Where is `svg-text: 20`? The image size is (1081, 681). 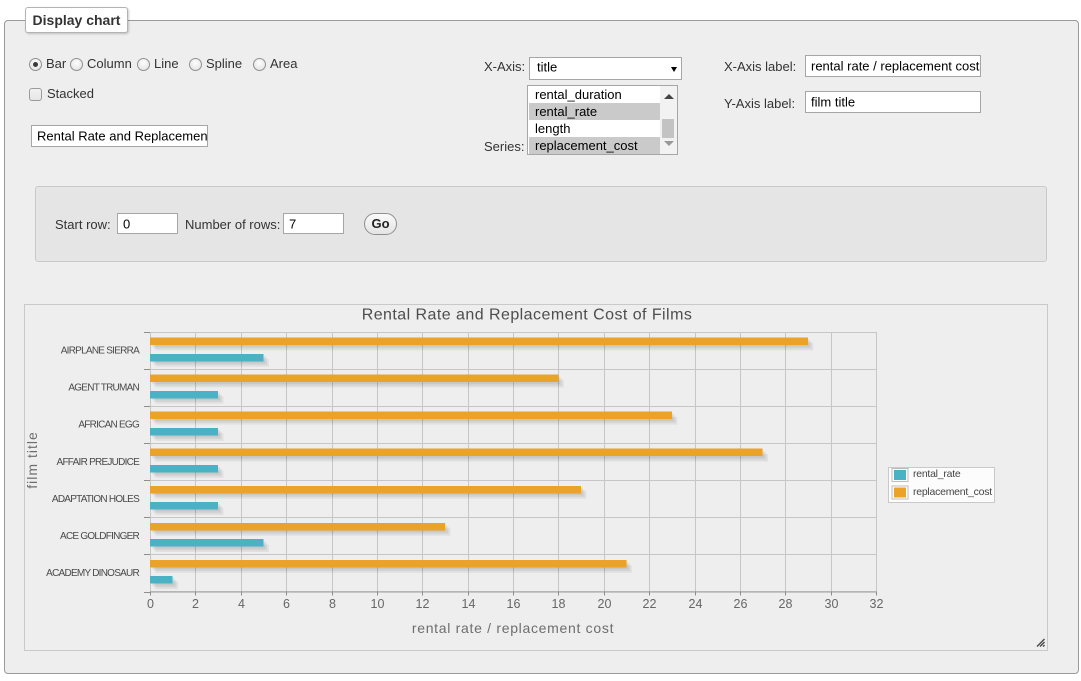 svg-text: 20 is located at coordinates (605, 604).